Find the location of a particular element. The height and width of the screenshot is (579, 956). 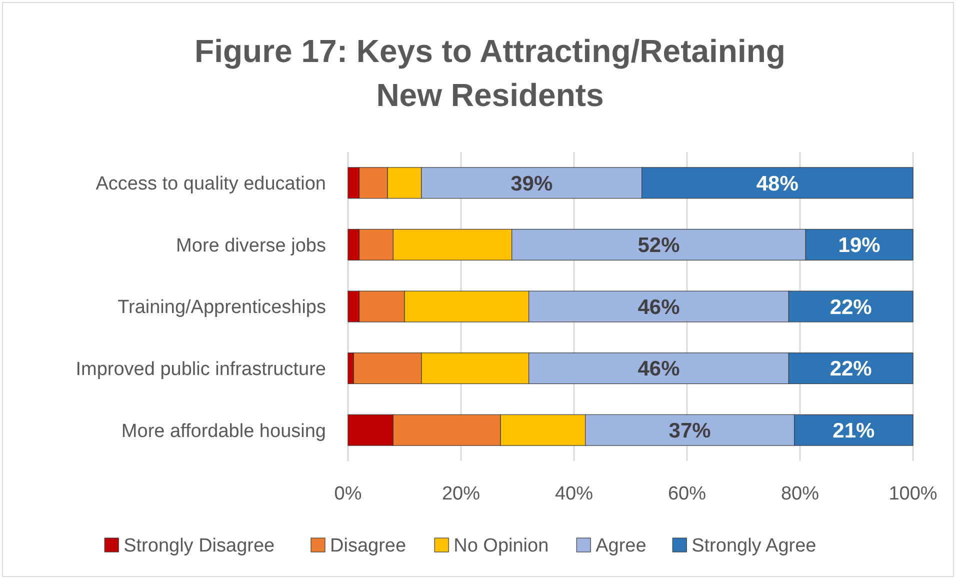

x-tick-label: 60% is located at coordinates (687, 494).